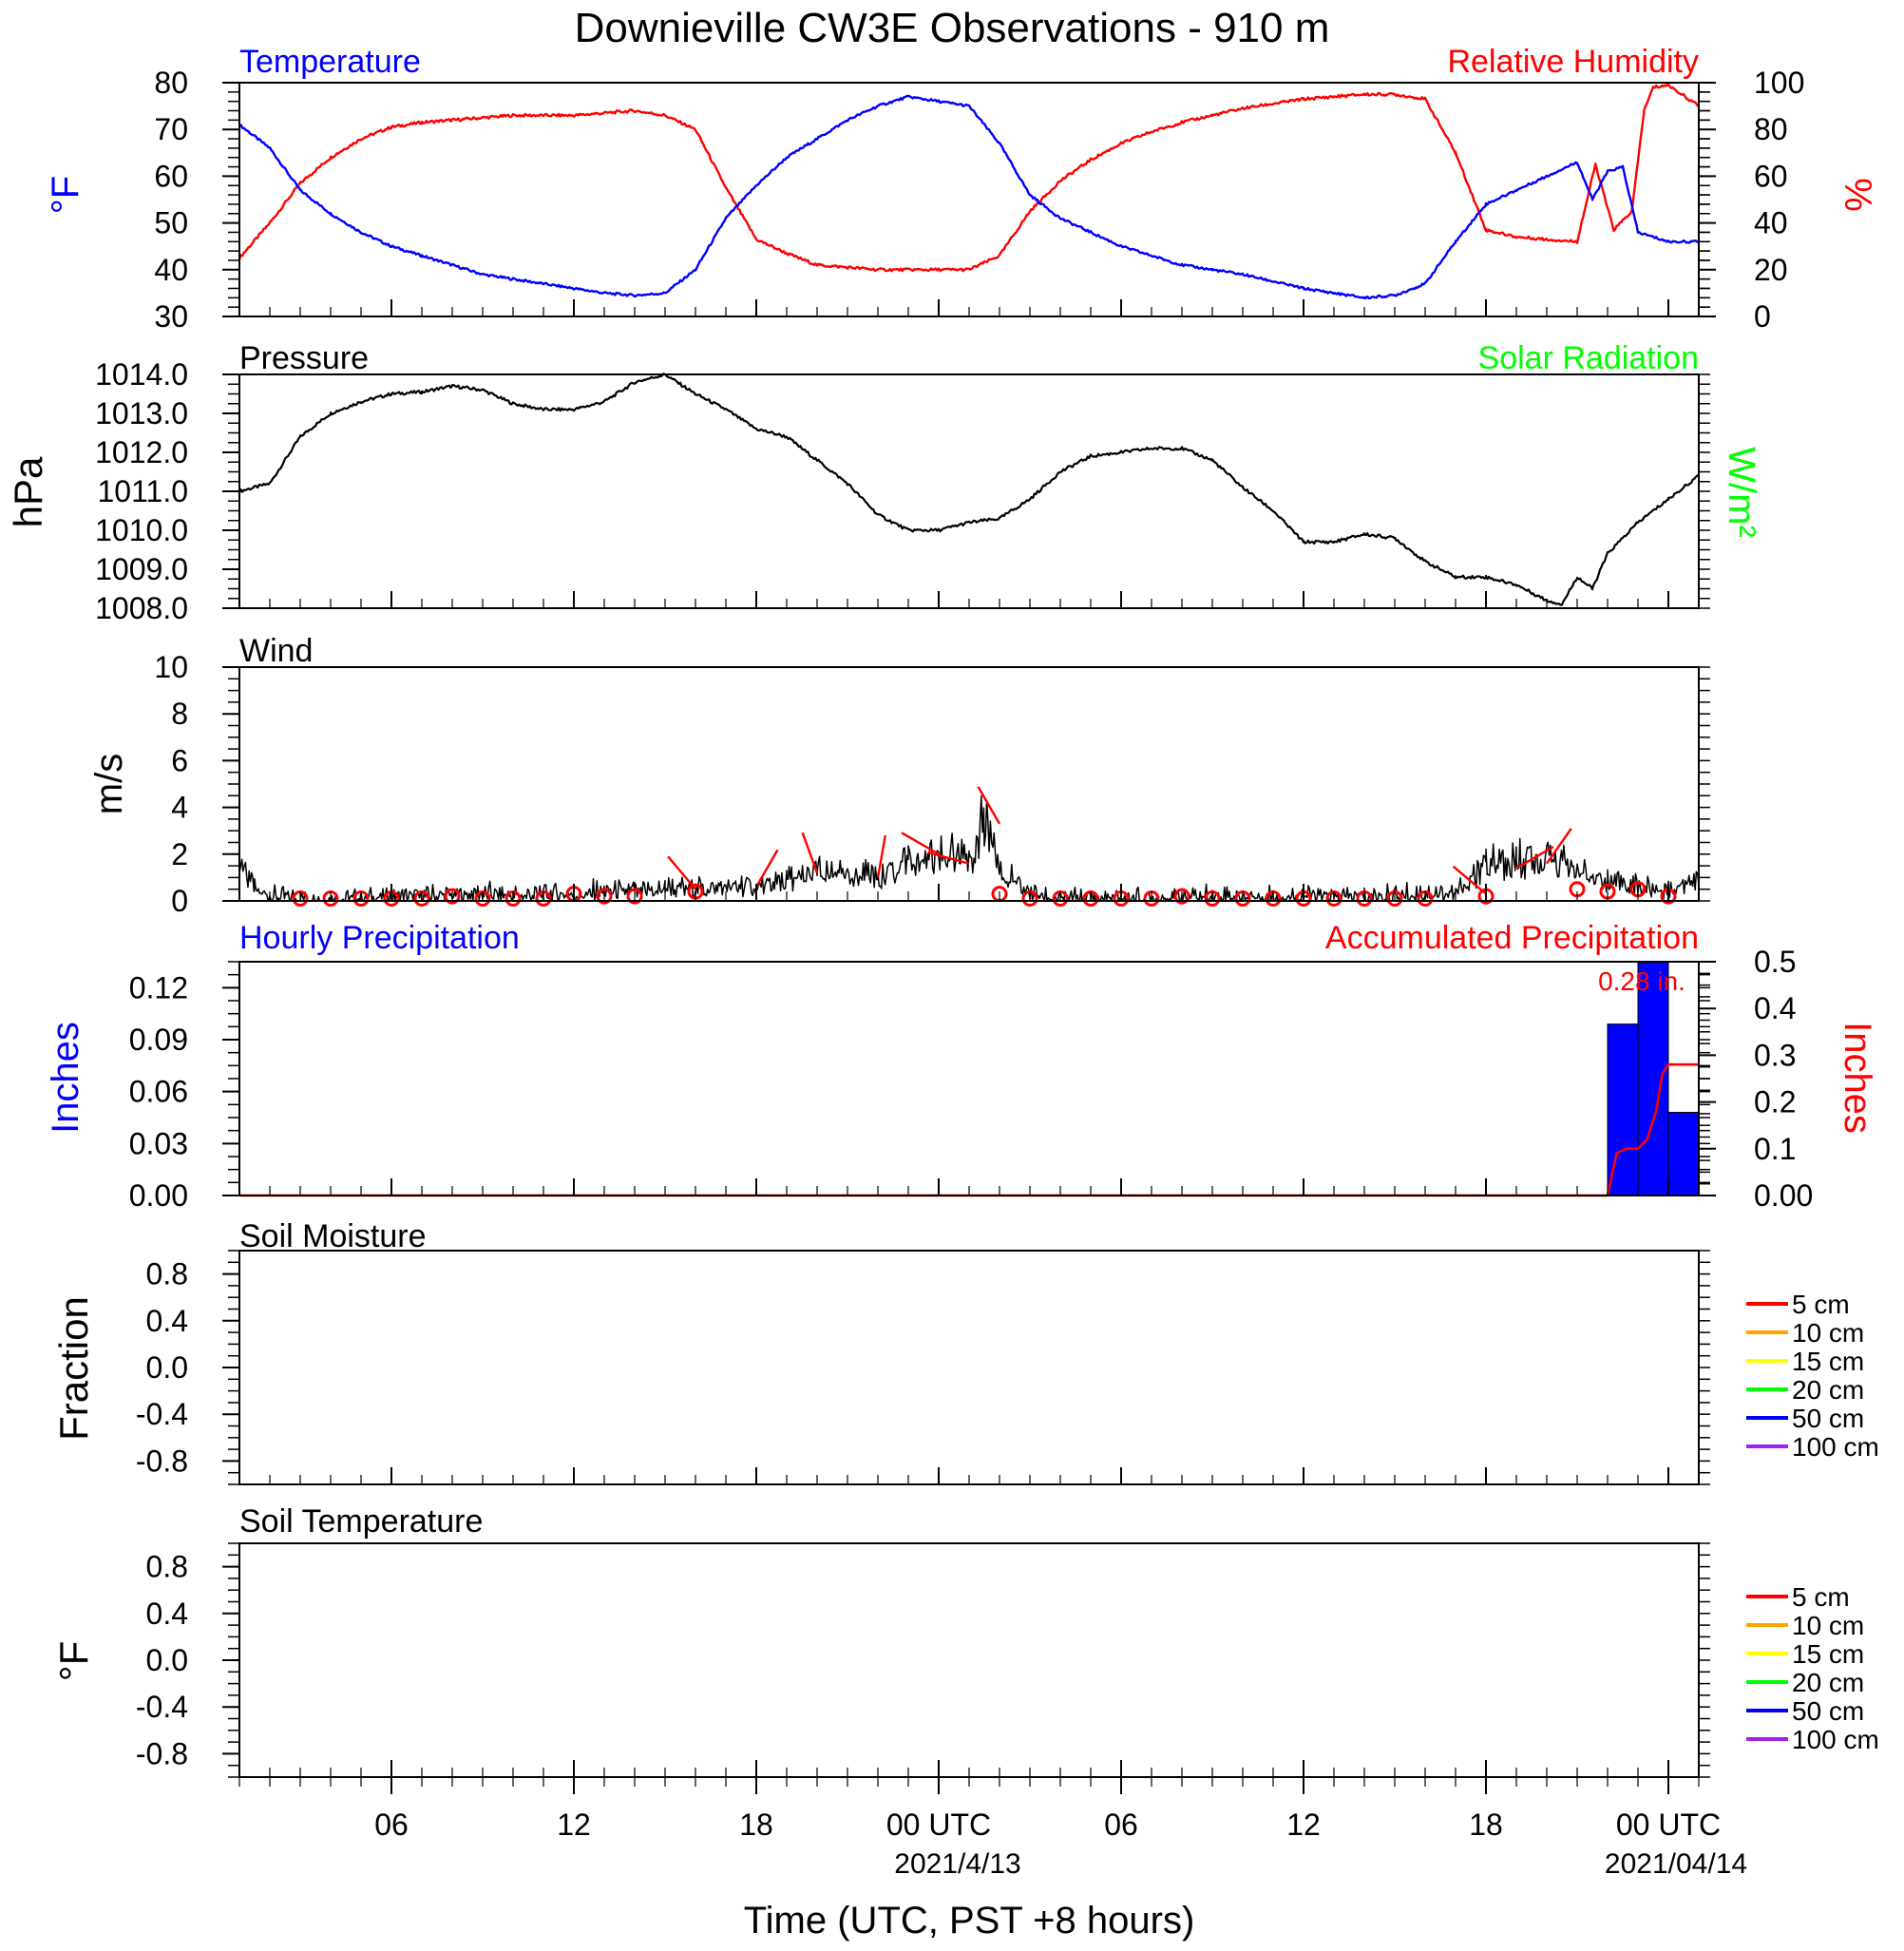 The image size is (1904, 1951). Describe the element at coordinates (1828, 1418) in the screenshot. I see `legend-label: 50 cm` at that location.